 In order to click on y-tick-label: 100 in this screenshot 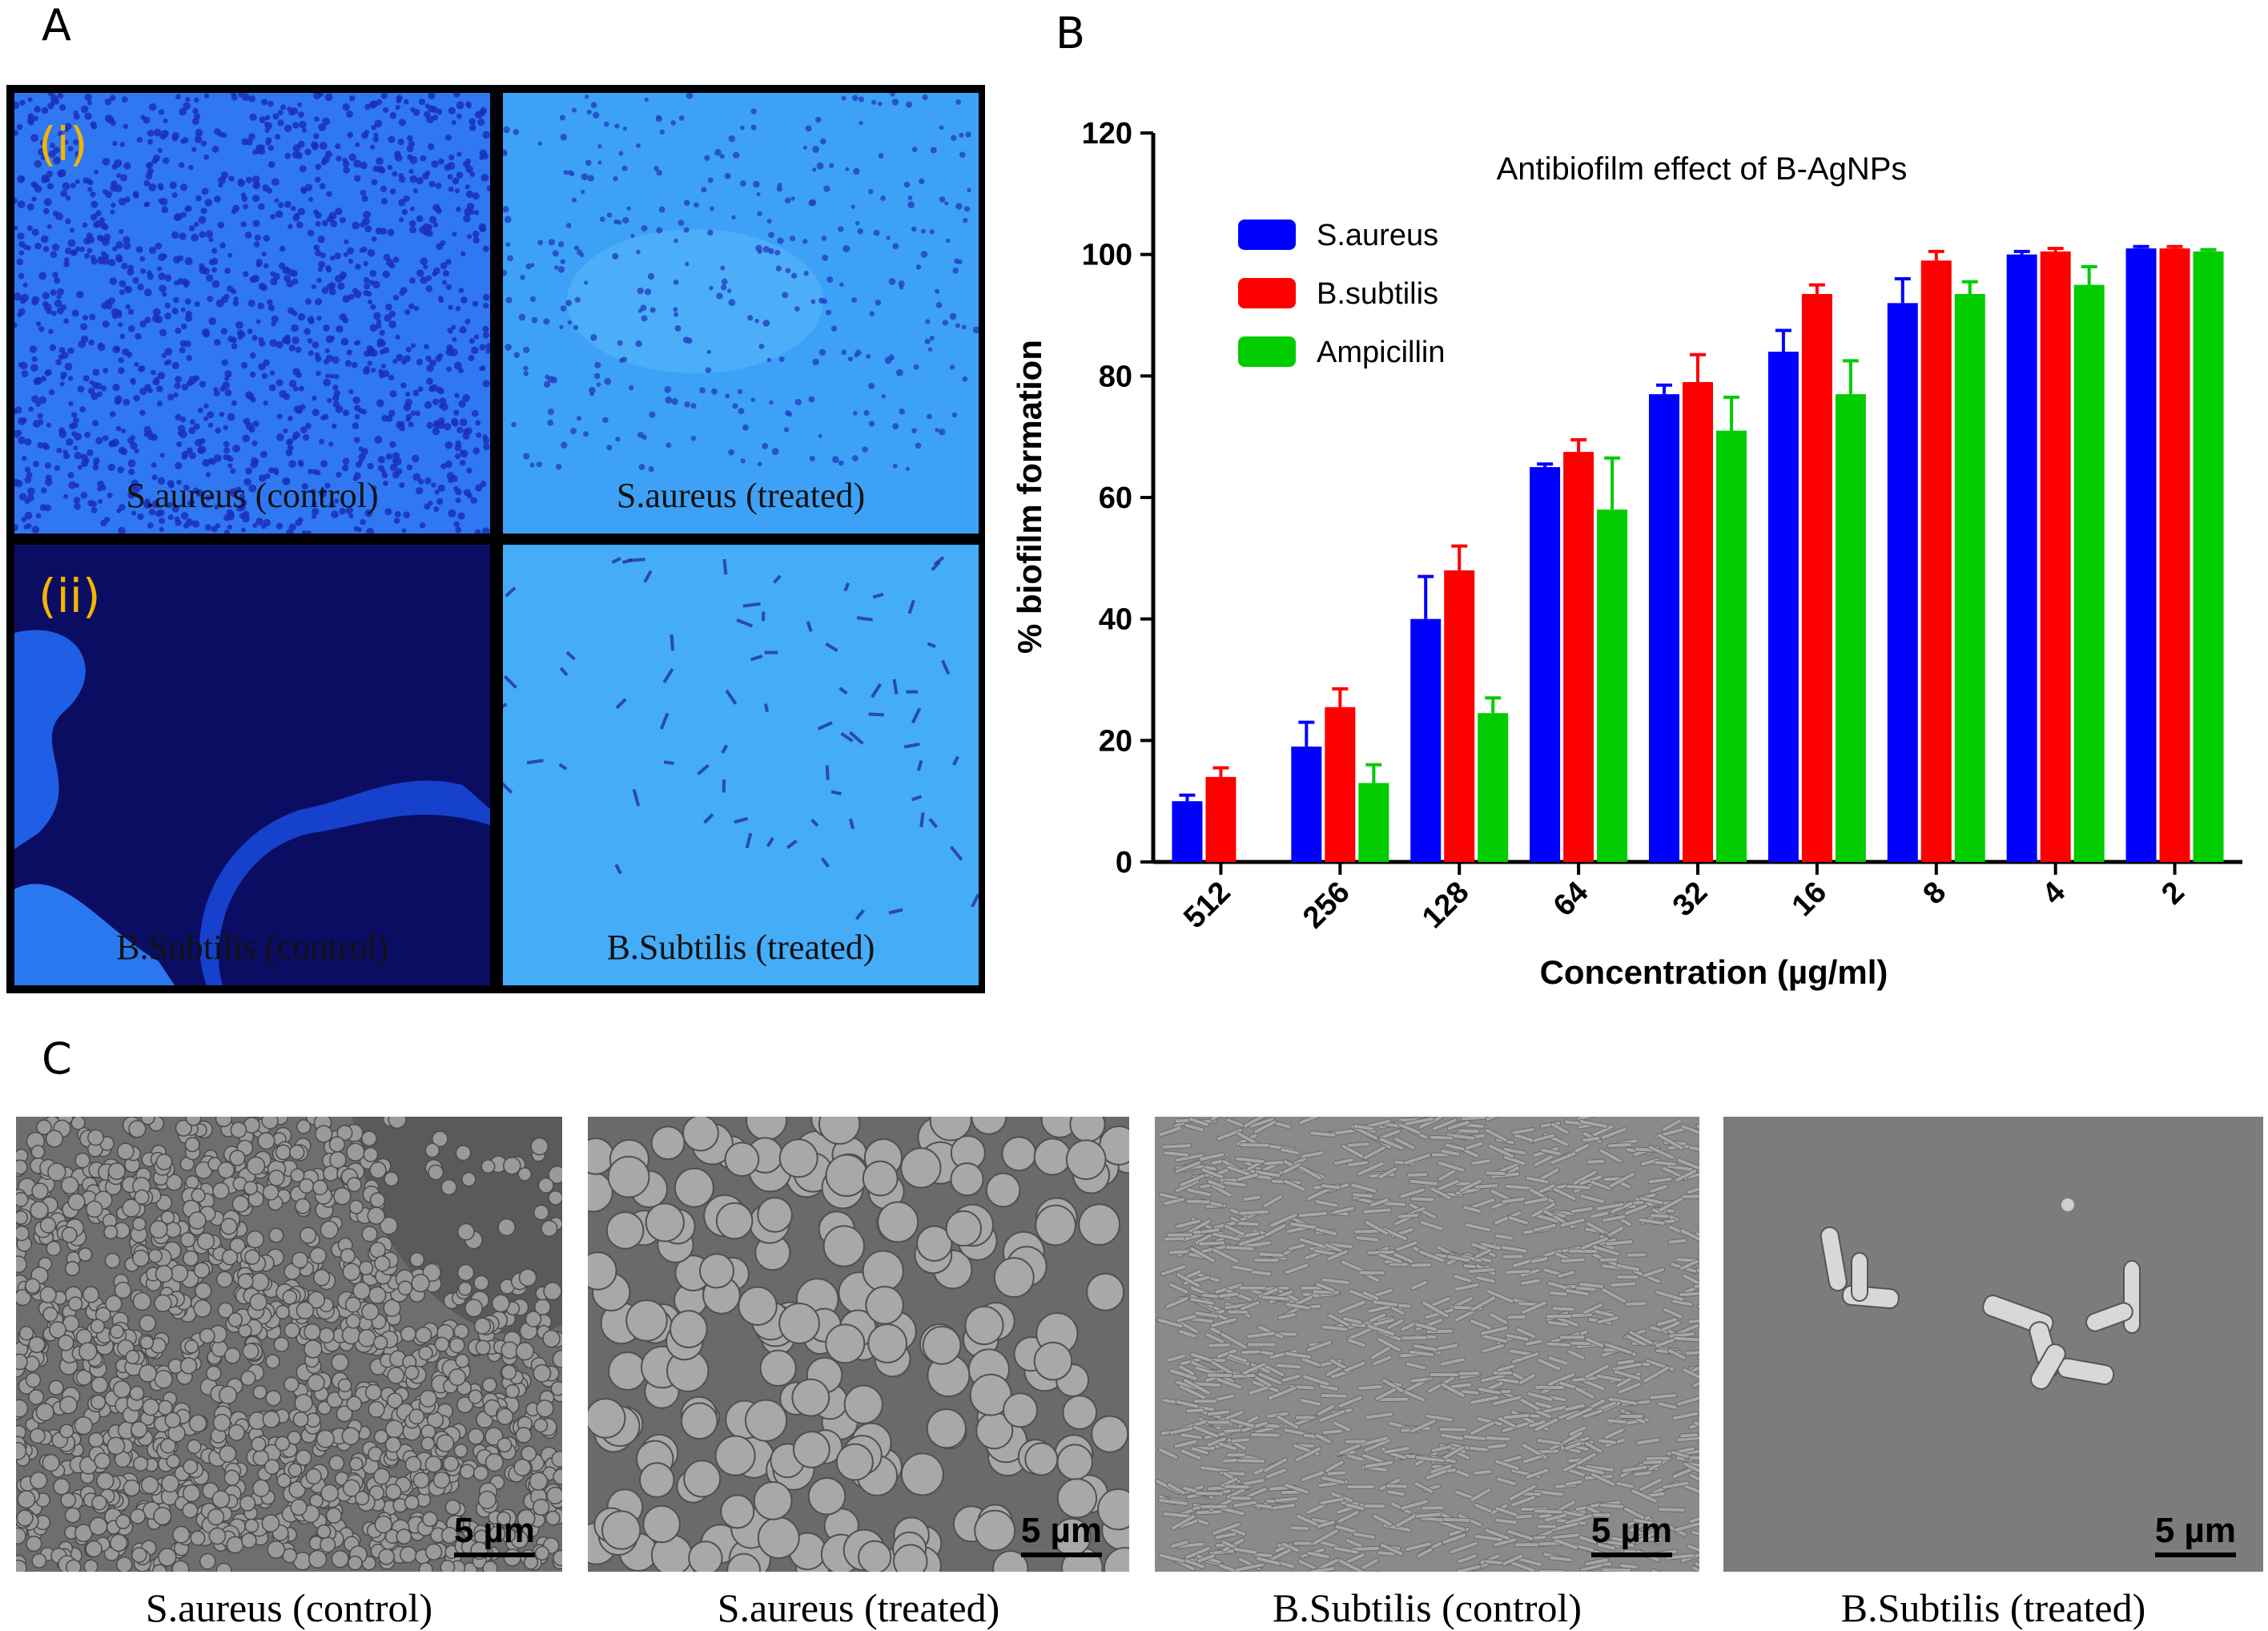, I will do `click(1107, 255)`.